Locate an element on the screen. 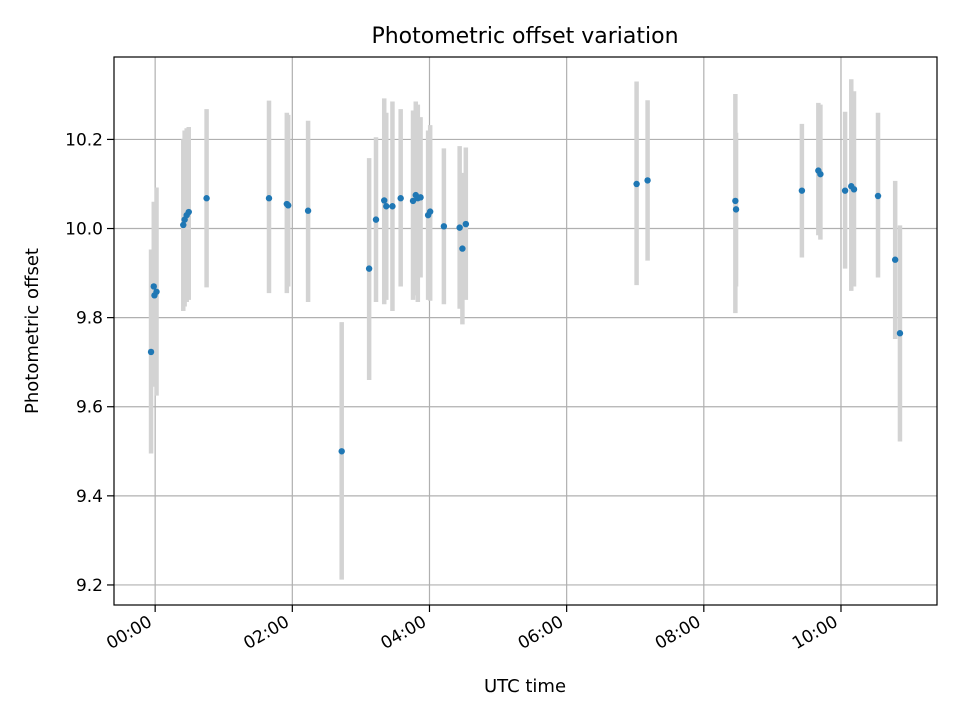 Image resolution: width=960 pixels, height=720 pixels. y-tick-label: 10.2 is located at coordinates (84, 140).